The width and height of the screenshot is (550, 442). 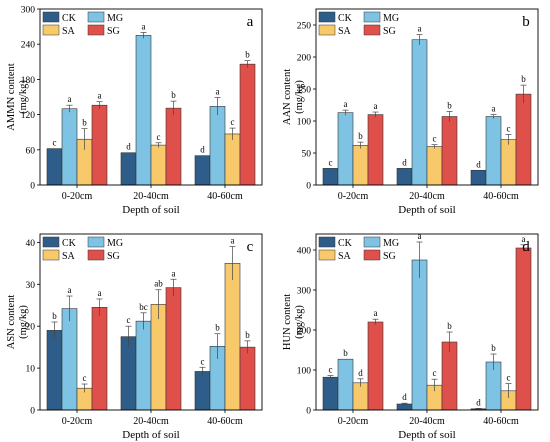 What do you see at coordinates (158, 165) in the screenshot?
I see `bar-sa-20-40cm` at bounding box center [158, 165].